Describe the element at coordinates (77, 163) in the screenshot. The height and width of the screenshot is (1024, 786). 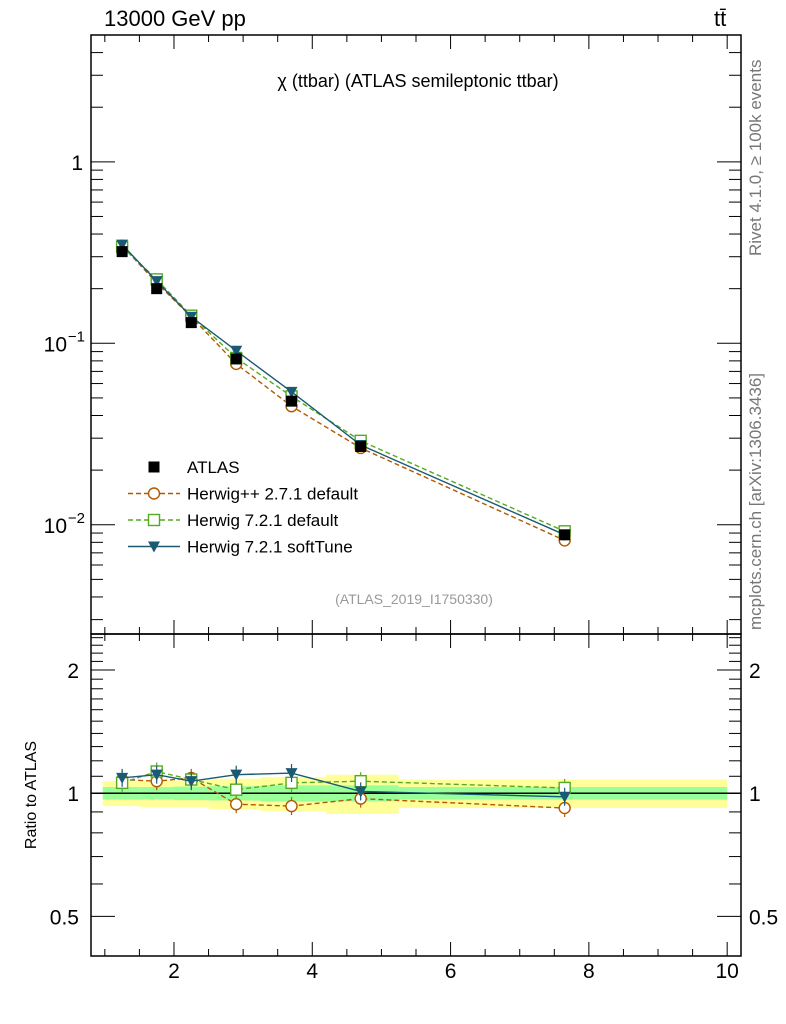
I see `y-tick-label: 1` at that location.